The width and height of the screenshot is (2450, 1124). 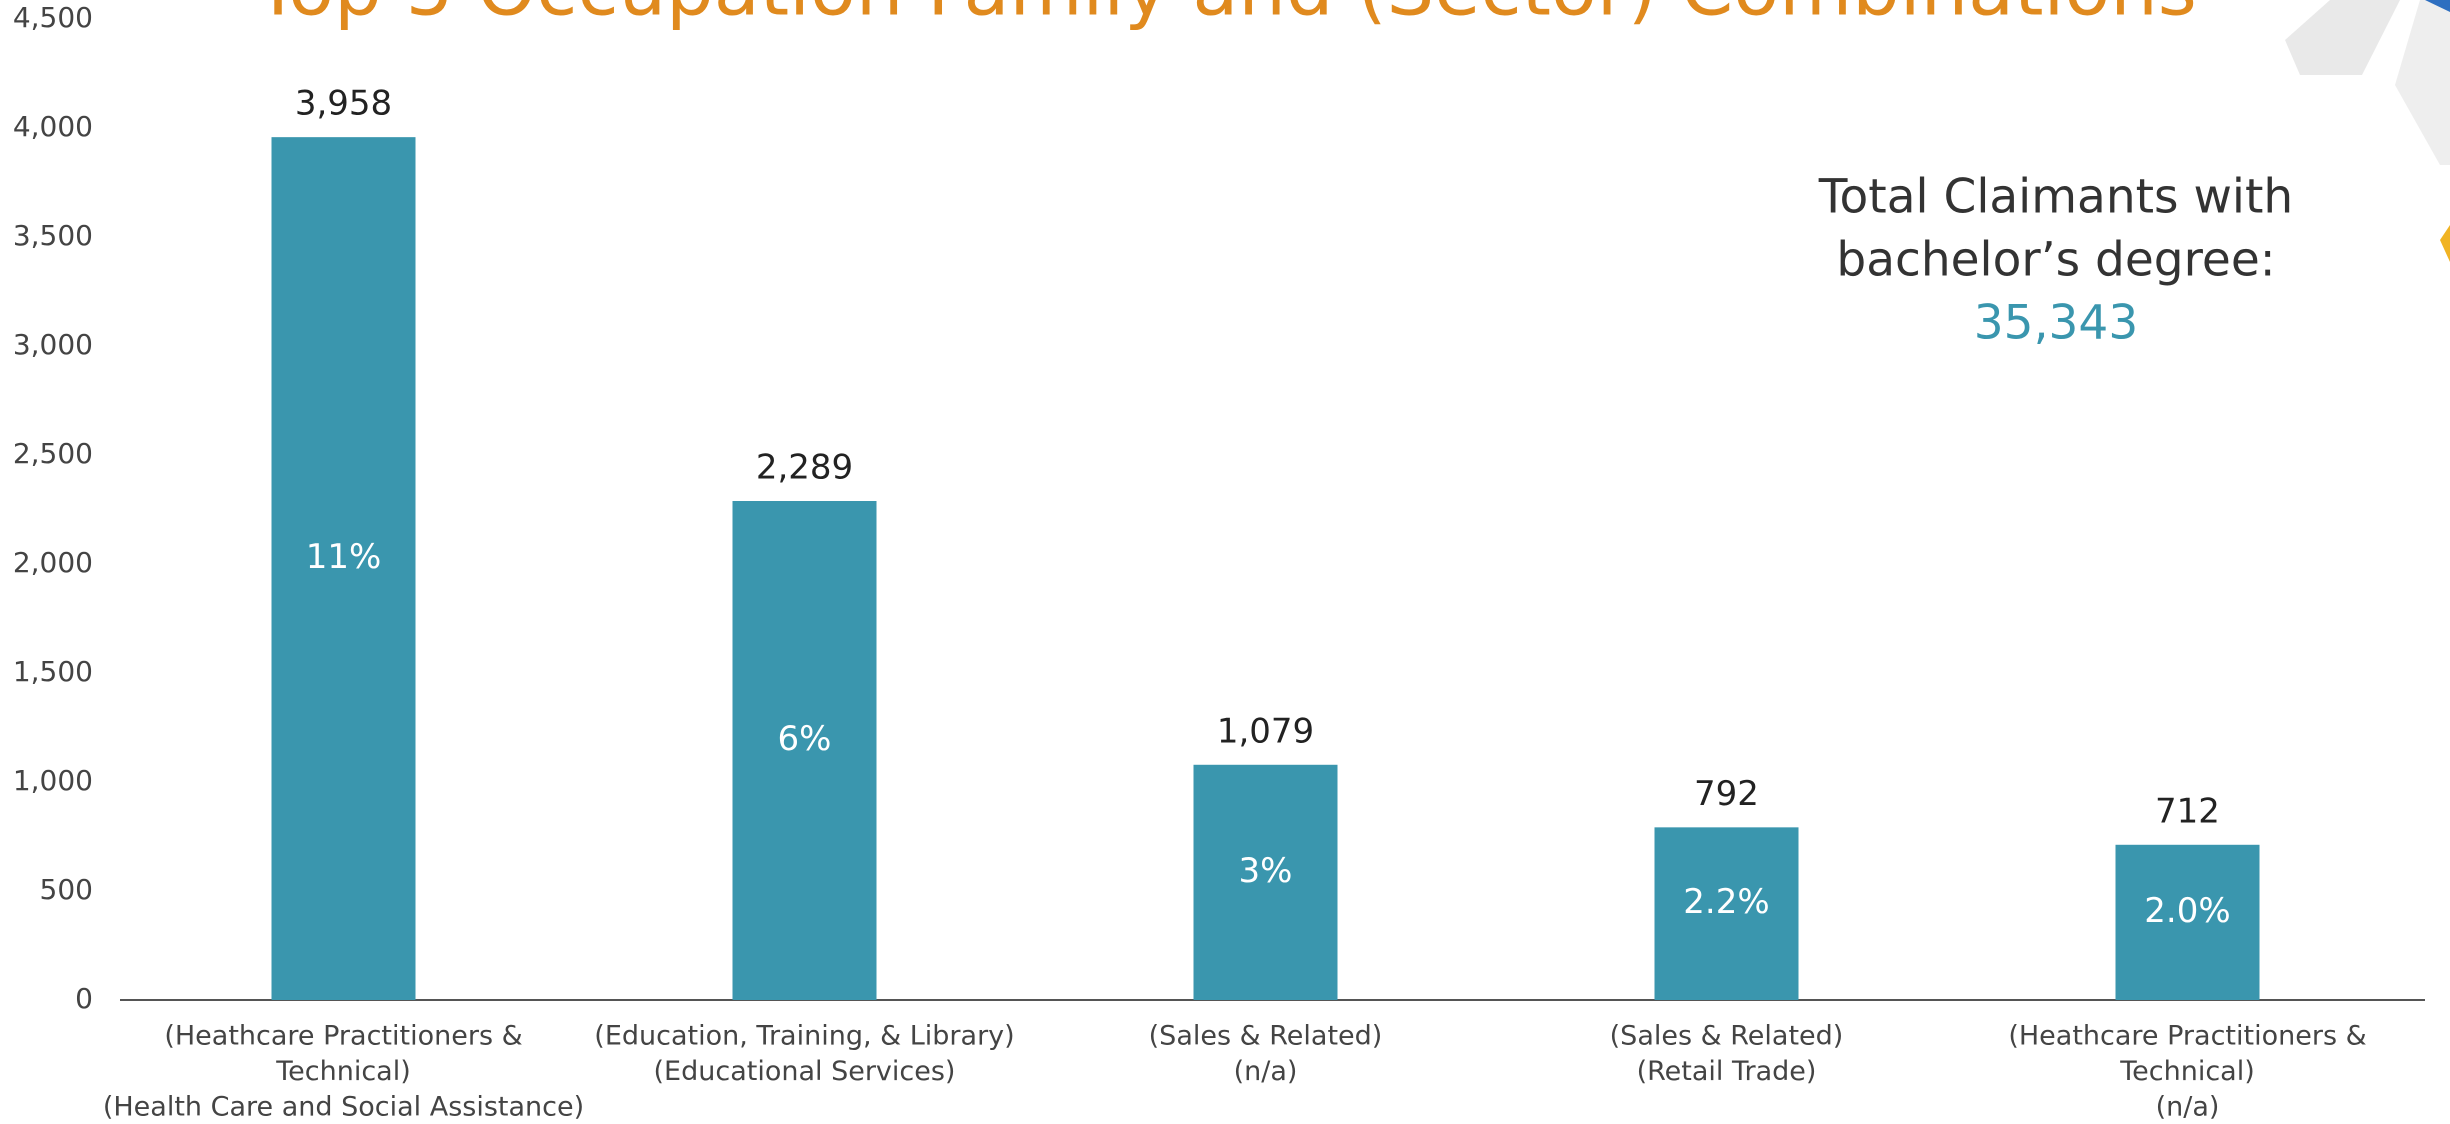 I want to click on value-label: 2,289, so click(x=804, y=467).